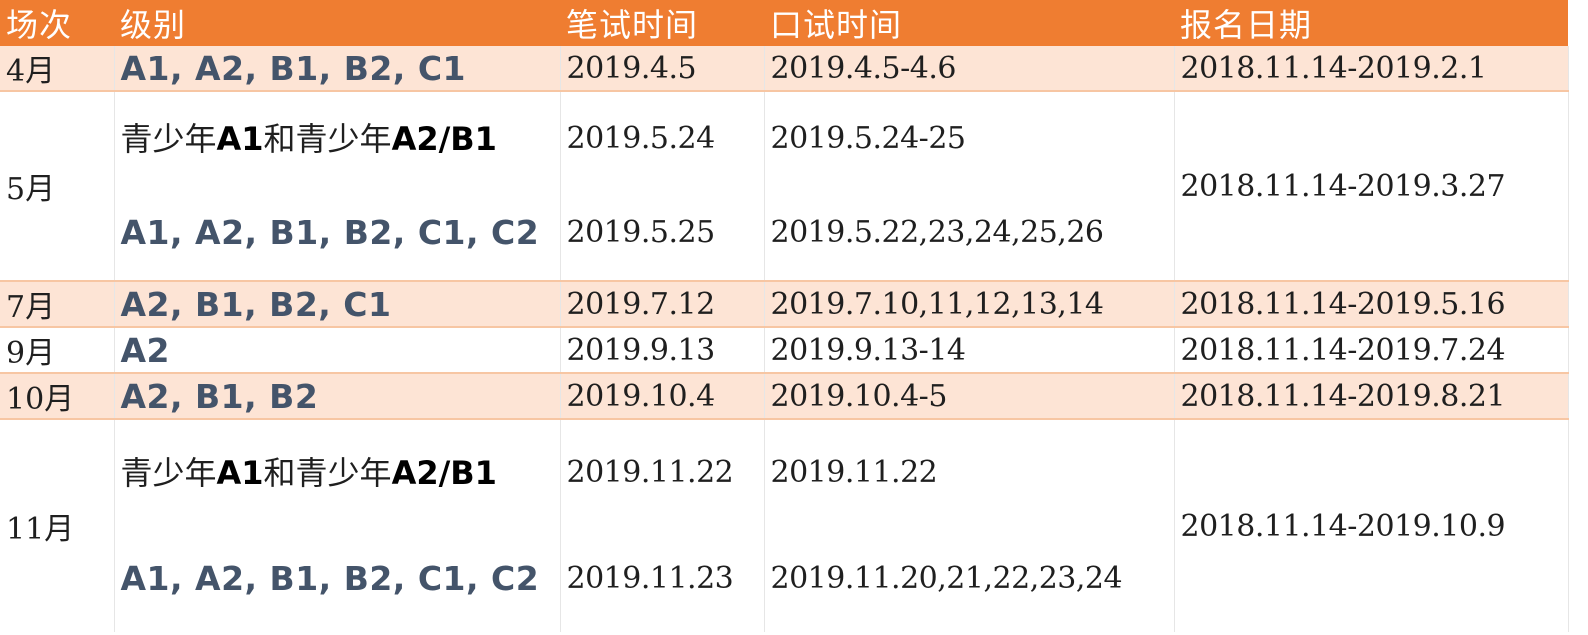 This screenshot has width=1588, height=635. I want to click on row-registration-date: 2018.11.14-2019.3.27, so click(1371, 186).